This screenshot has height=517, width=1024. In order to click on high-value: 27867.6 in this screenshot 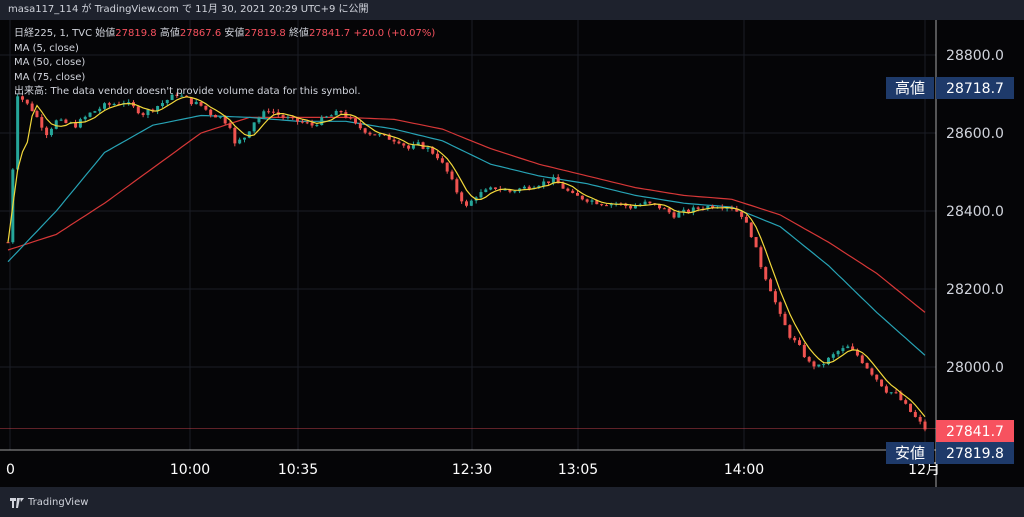, I will do `click(200, 33)`.